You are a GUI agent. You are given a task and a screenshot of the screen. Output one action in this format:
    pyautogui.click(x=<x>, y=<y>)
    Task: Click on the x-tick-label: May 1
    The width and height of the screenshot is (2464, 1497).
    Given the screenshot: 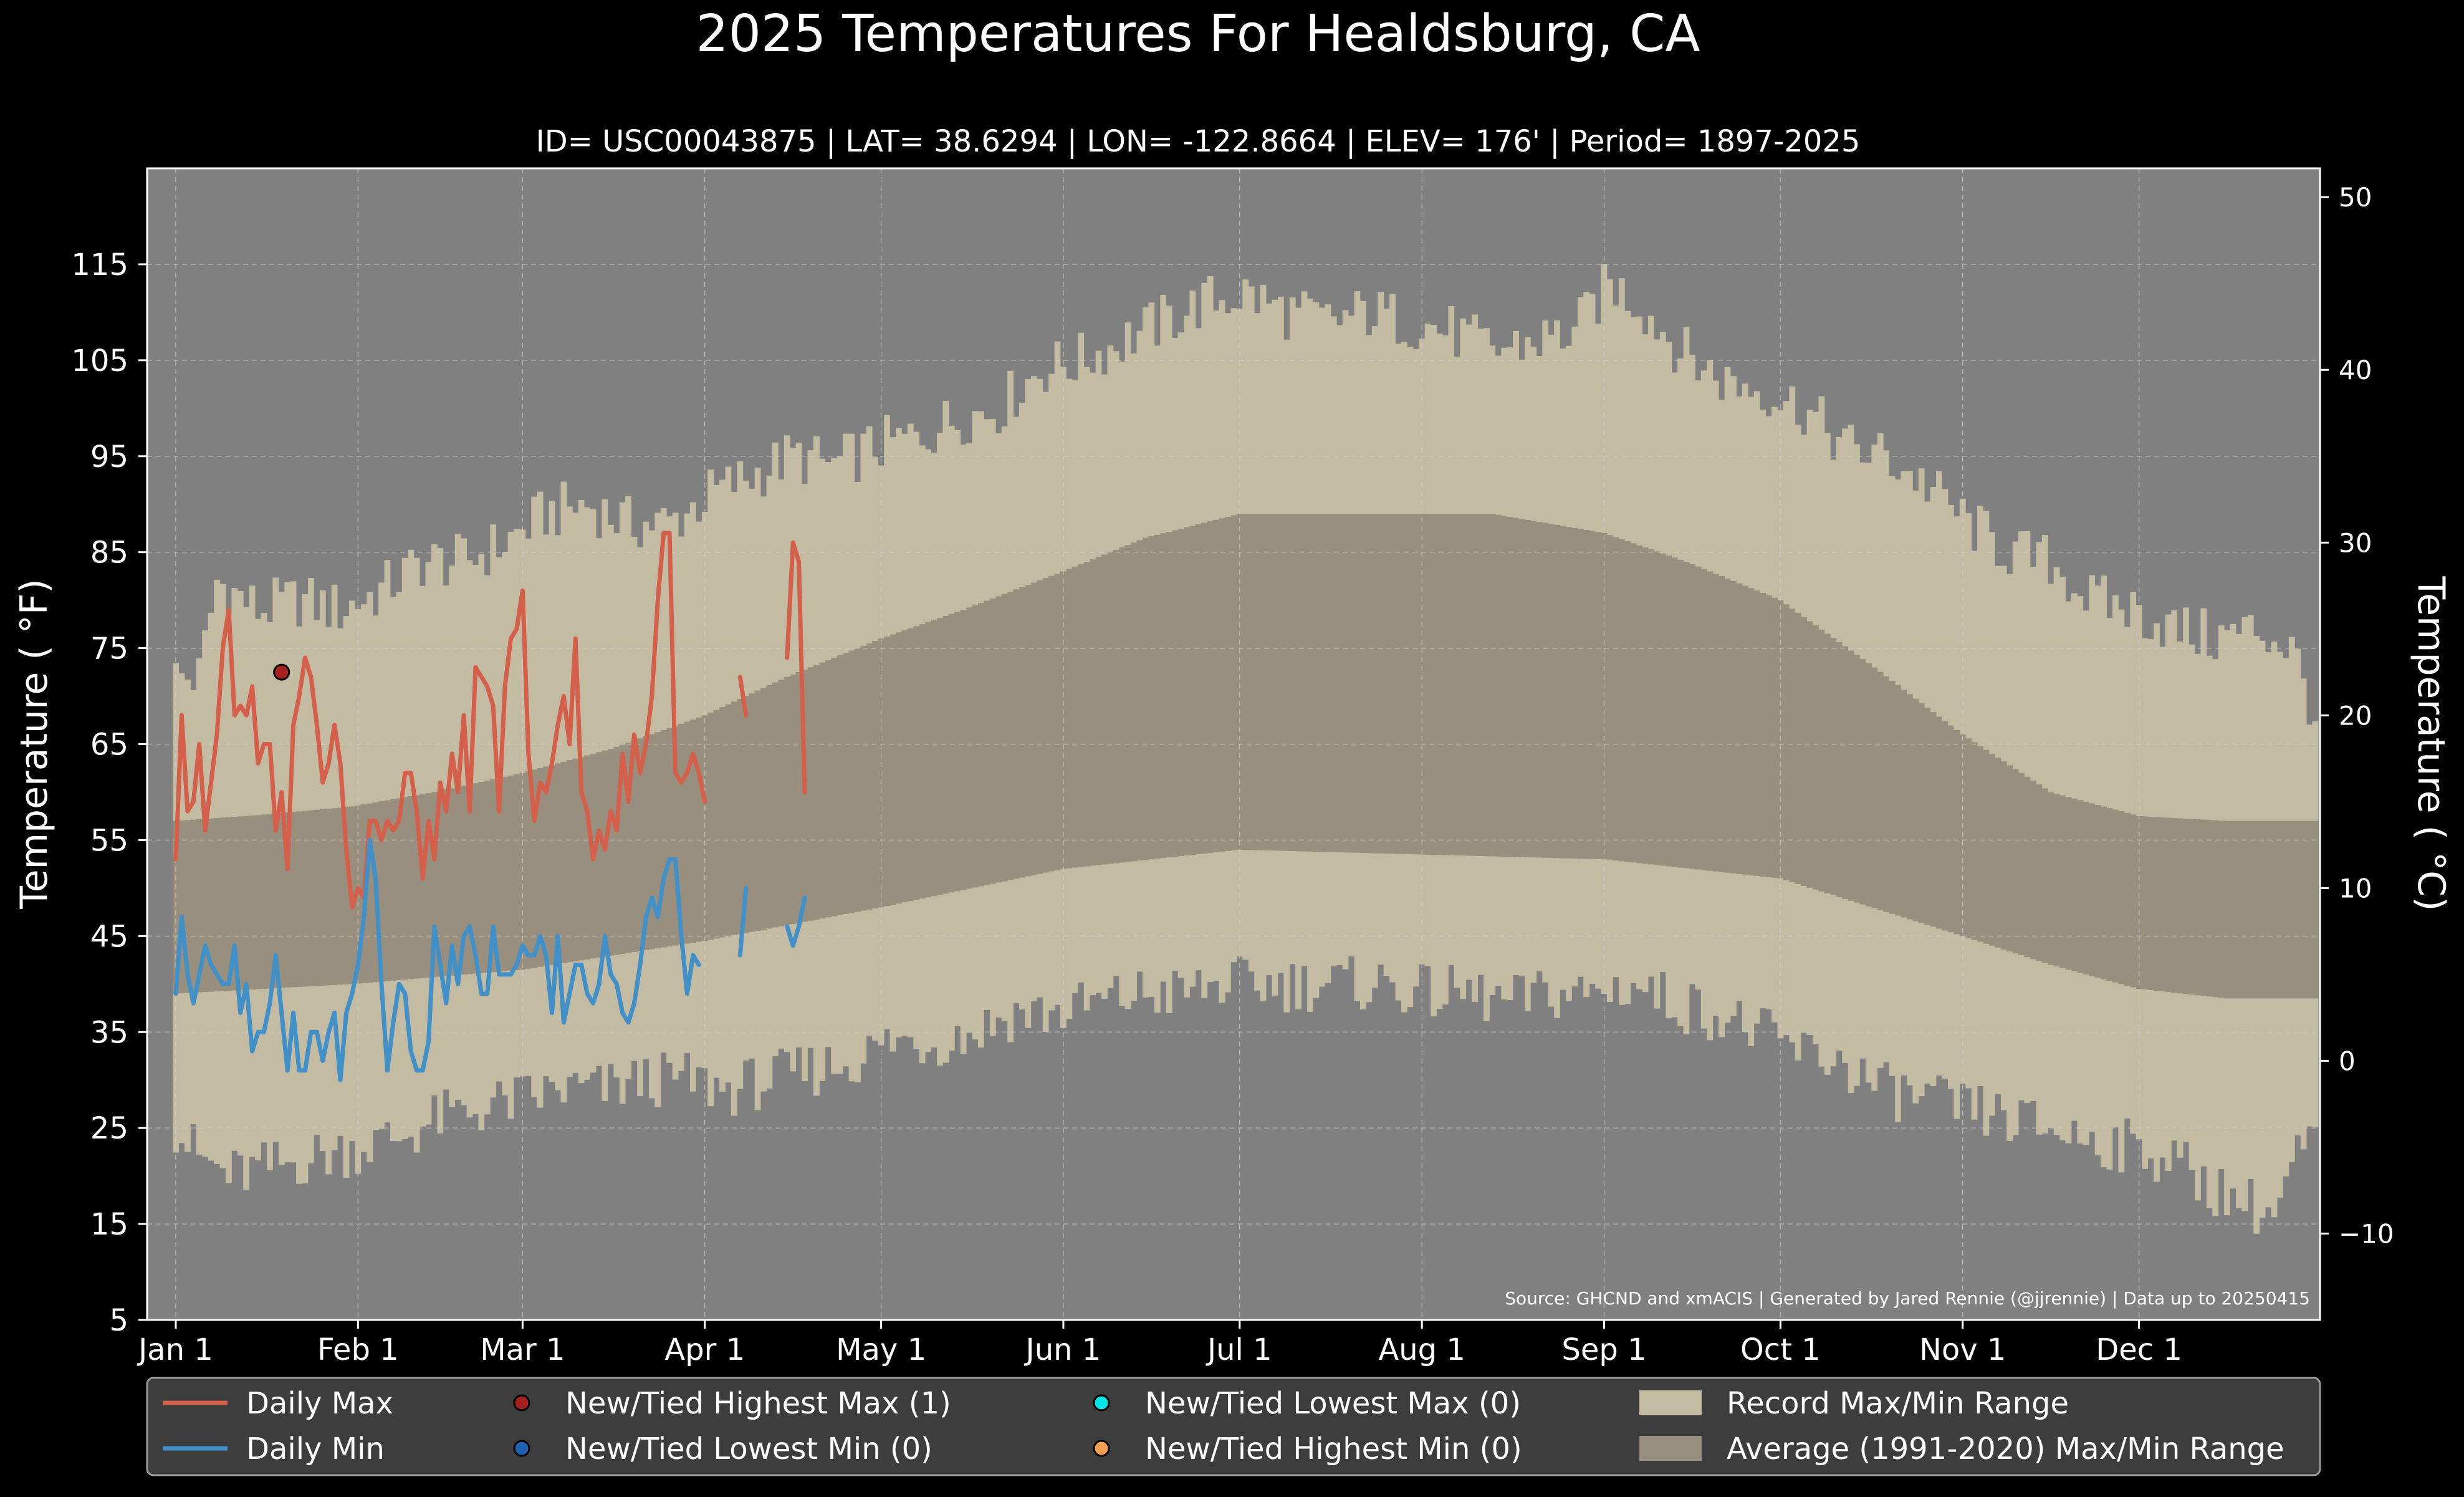 What is the action you would take?
    pyautogui.click(x=881, y=1349)
    